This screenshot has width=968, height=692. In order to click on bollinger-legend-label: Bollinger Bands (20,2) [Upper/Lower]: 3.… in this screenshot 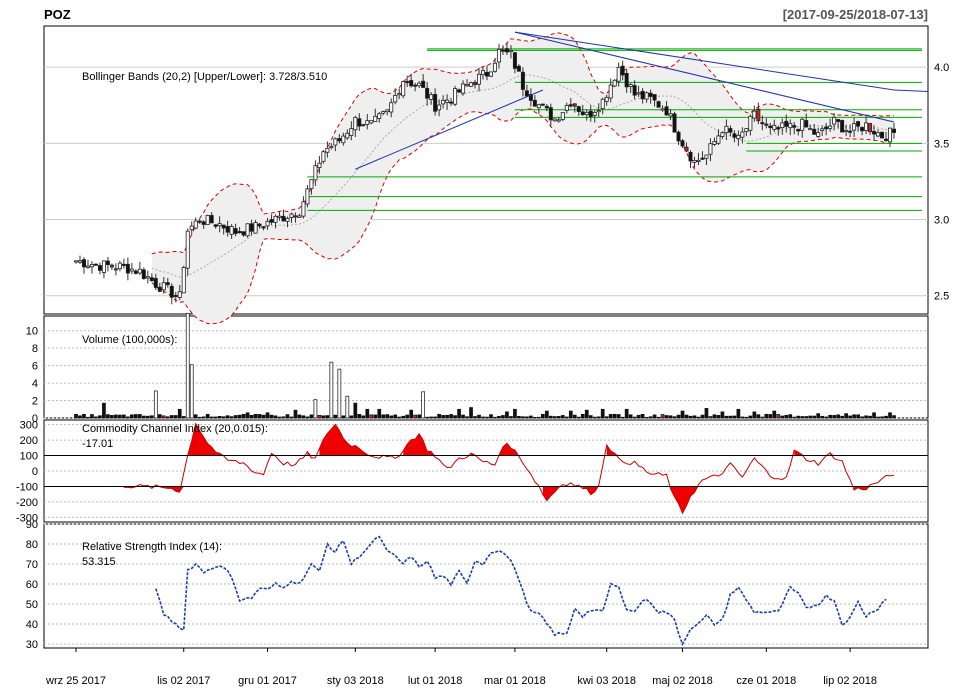, I will do `click(204, 77)`.